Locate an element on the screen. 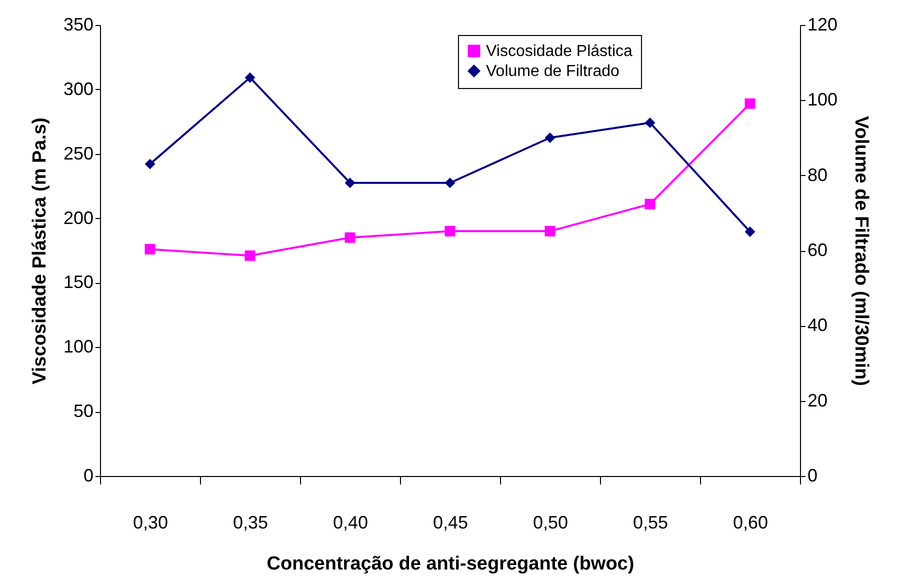  y-tick-label: 0 is located at coordinates (88, 476).